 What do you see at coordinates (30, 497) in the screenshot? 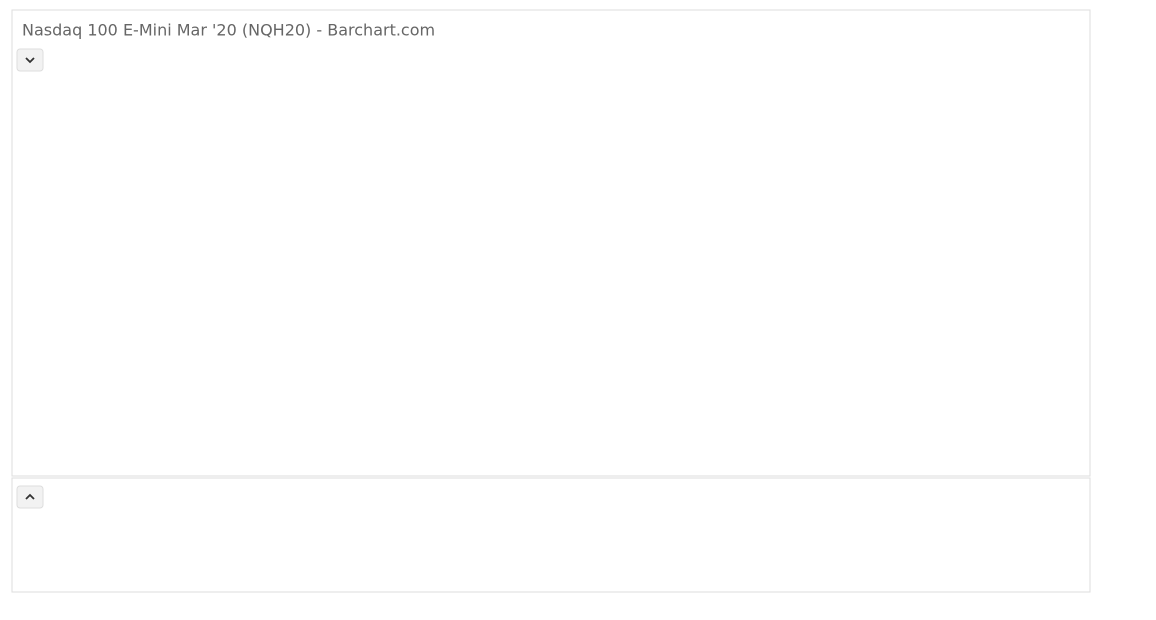
I see `expand-button` at bounding box center [30, 497].